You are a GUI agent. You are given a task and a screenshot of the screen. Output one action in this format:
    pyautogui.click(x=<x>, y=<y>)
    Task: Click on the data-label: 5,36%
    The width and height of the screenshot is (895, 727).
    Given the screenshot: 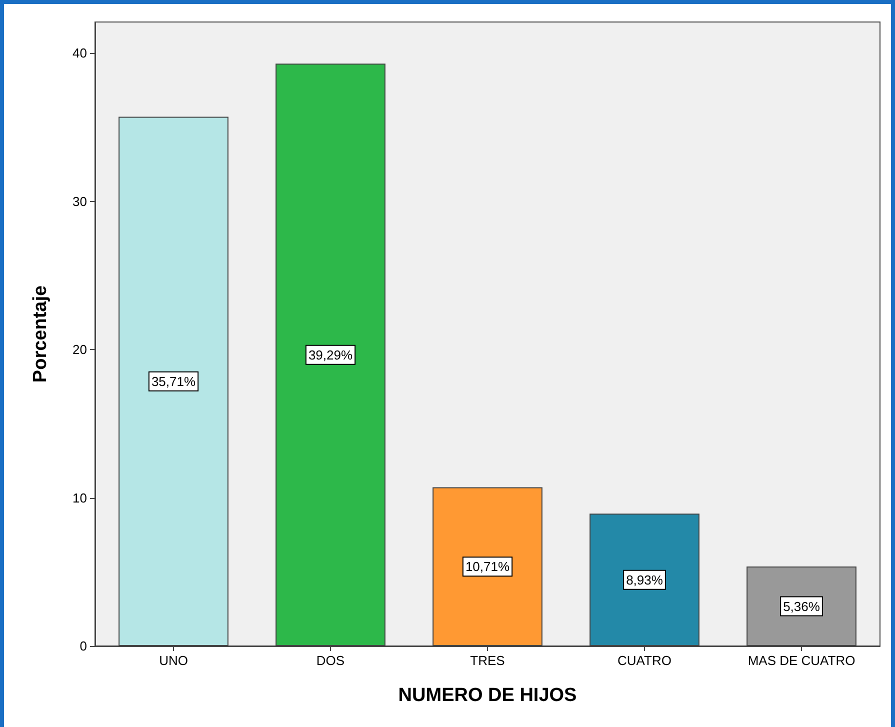 What is the action you would take?
    pyautogui.click(x=801, y=606)
    